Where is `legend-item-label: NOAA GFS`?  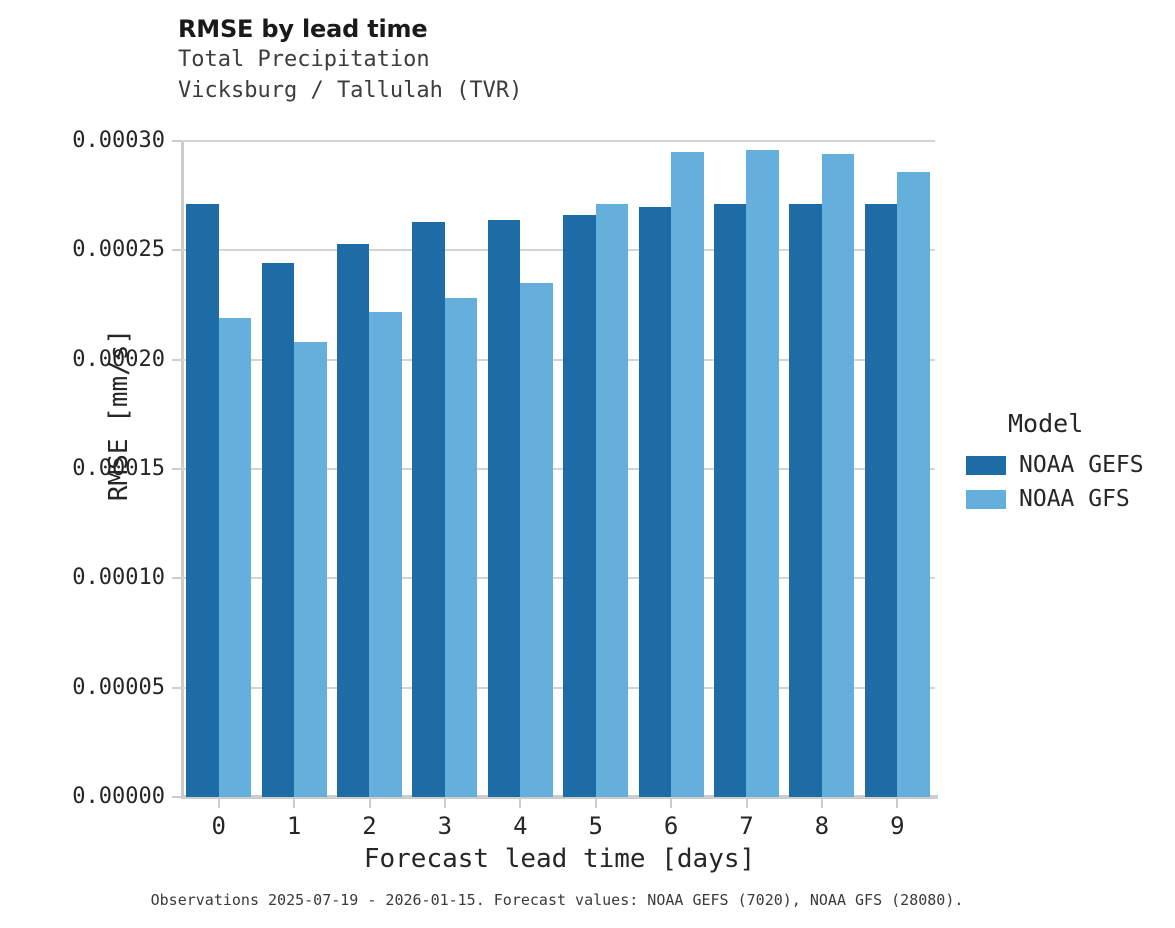
legend-item-label: NOAA GFS is located at coordinates (1074, 499).